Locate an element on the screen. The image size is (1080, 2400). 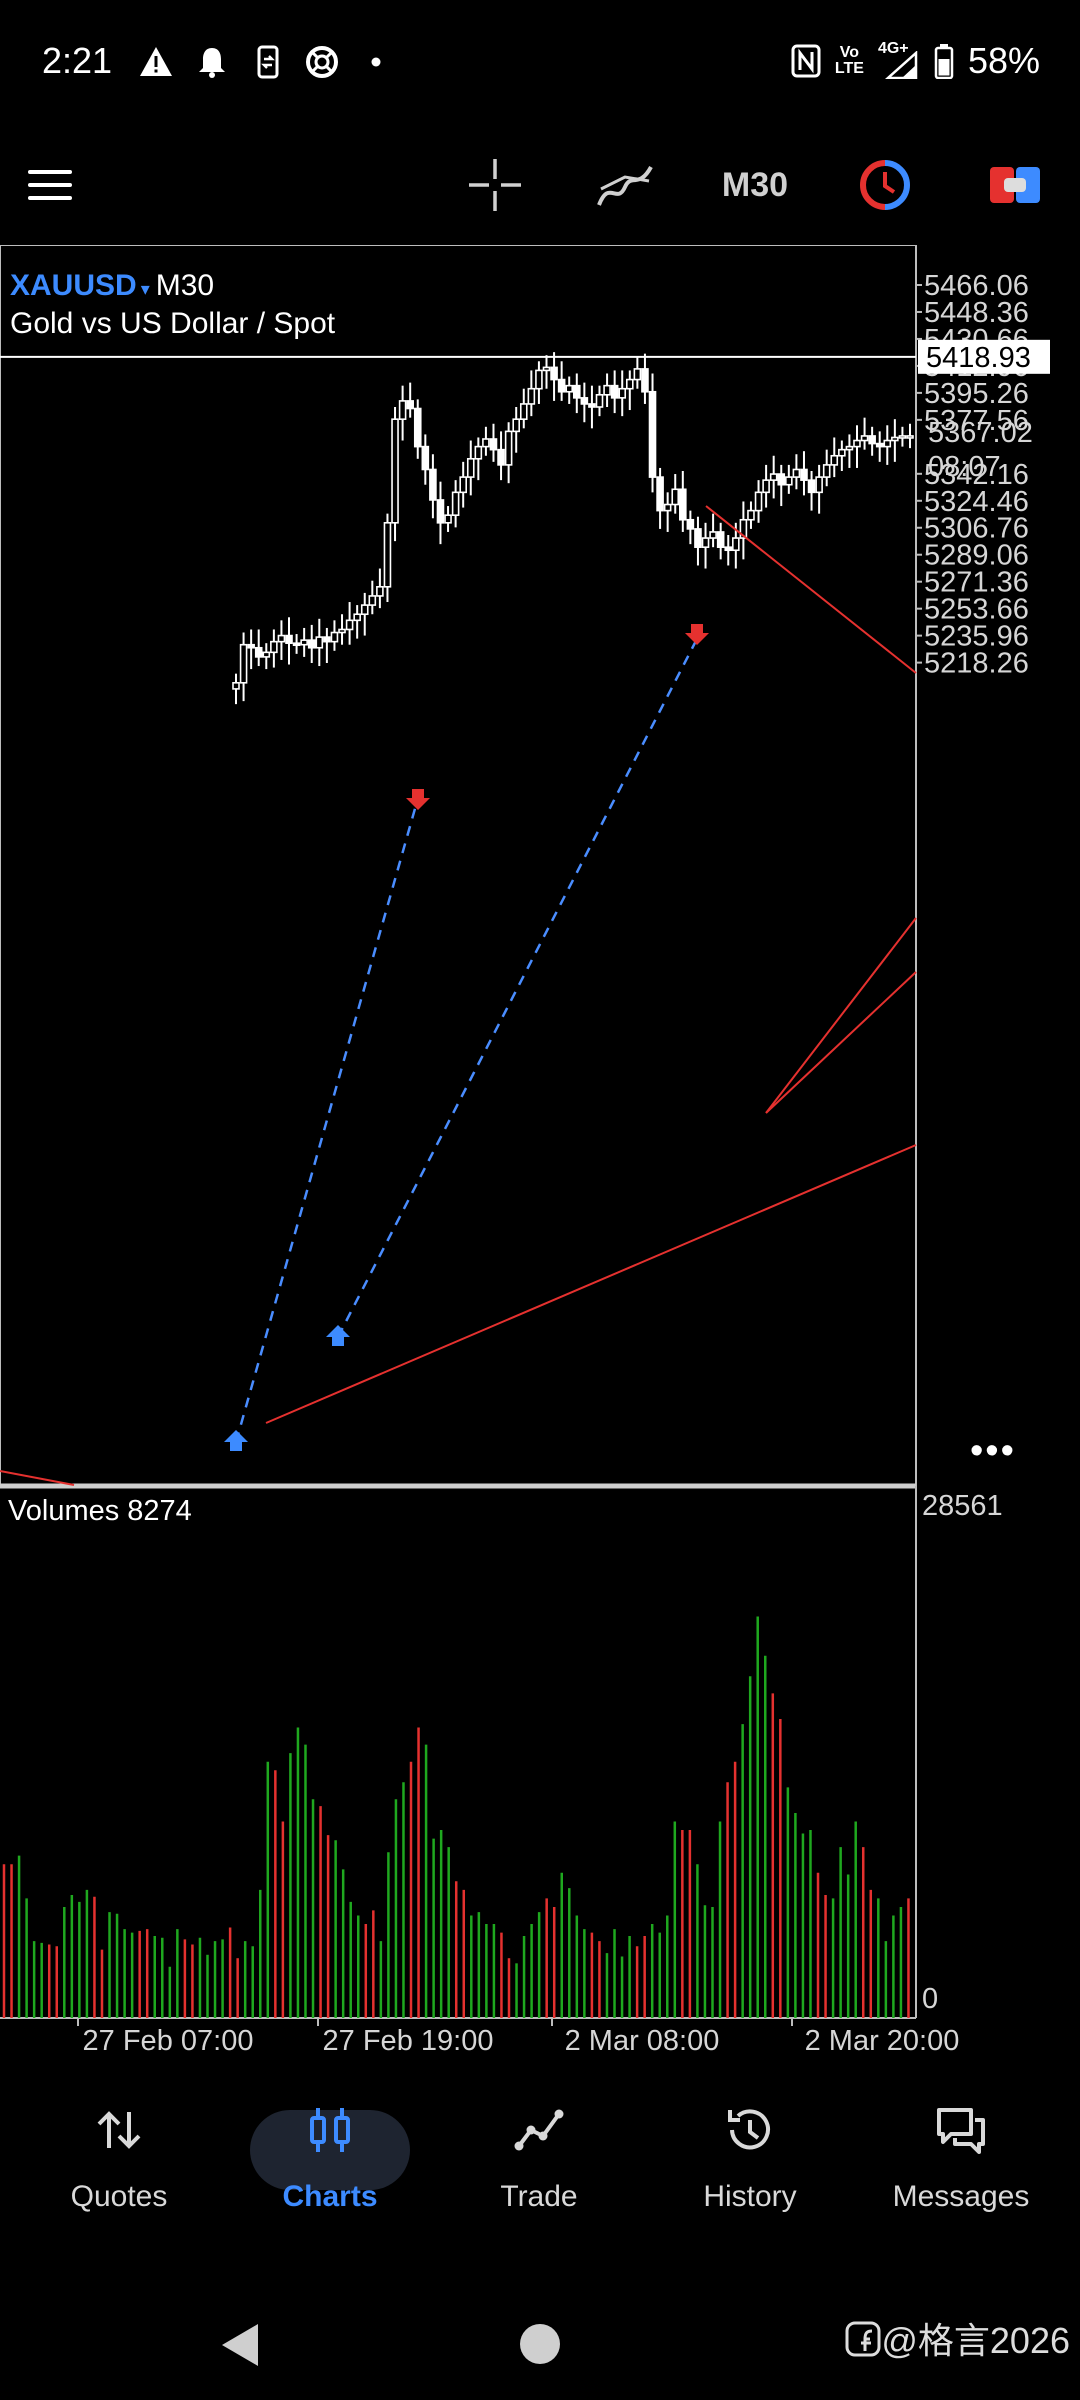
status-bar: 2:21 Vo LTE 4G+ is located at coordinates (540, 62).